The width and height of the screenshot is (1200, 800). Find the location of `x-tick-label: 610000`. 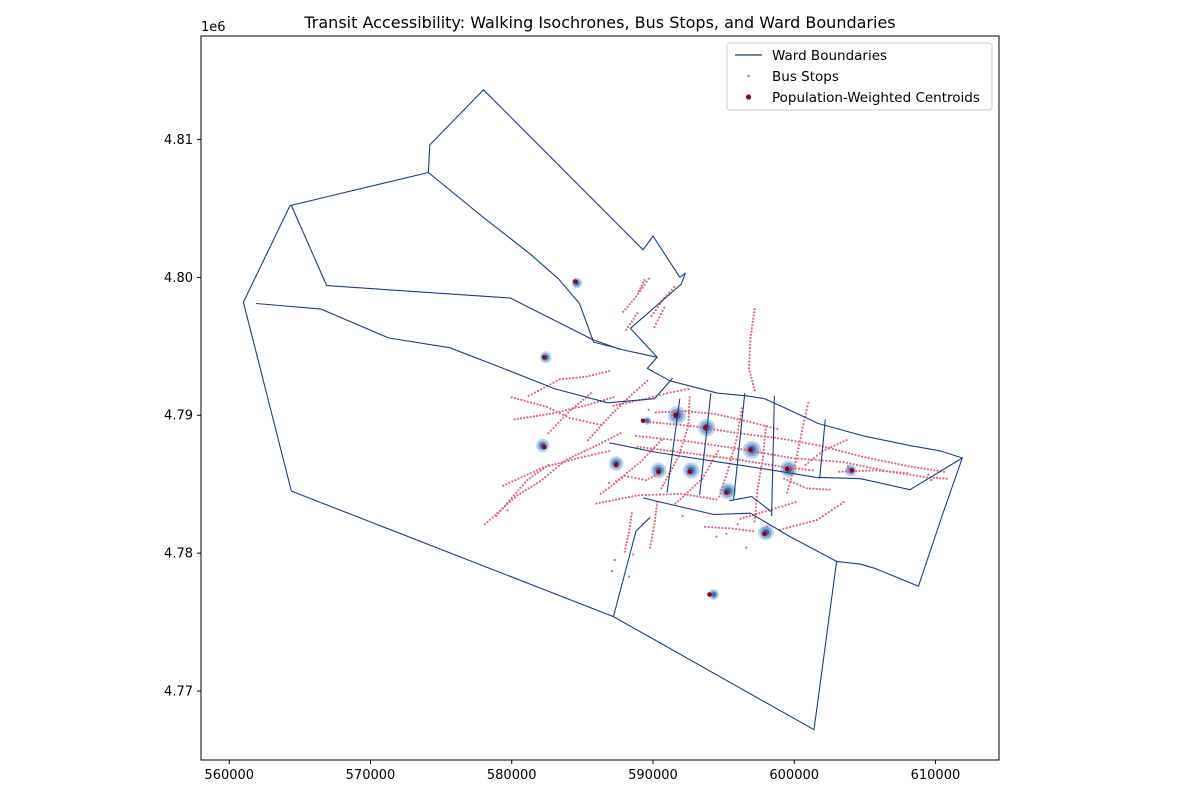

x-tick-label: 610000 is located at coordinates (936, 775).